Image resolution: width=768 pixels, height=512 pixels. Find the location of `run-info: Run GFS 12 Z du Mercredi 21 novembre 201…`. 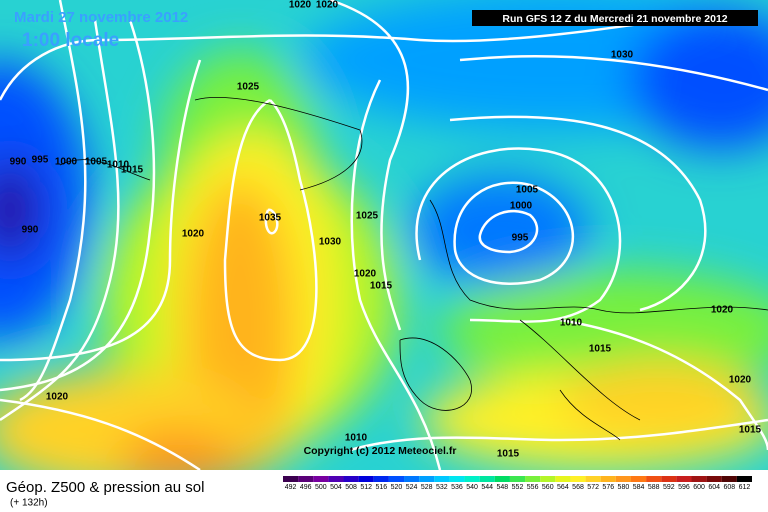

run-info: Run GFS 12 Z du Mercredi 21 novembre 201… is located at coordinates (614, 19).